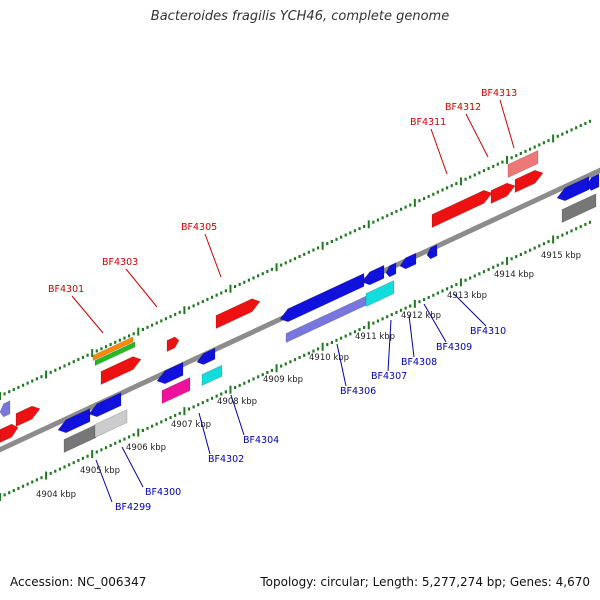 The image size is (600, 600). Describe the element at coordinates (435, 323) in the screenshot. I see `leader-line-bf4309` at that location.